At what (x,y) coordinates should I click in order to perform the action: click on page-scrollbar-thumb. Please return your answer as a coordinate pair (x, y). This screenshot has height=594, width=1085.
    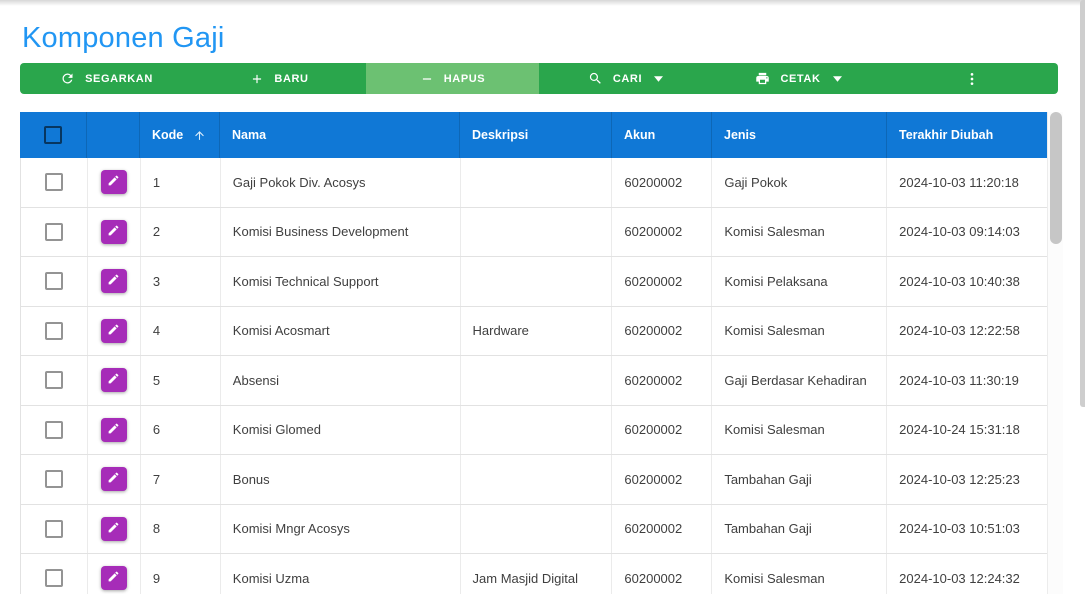
    Looking at the image, I should click on (1082, 203).